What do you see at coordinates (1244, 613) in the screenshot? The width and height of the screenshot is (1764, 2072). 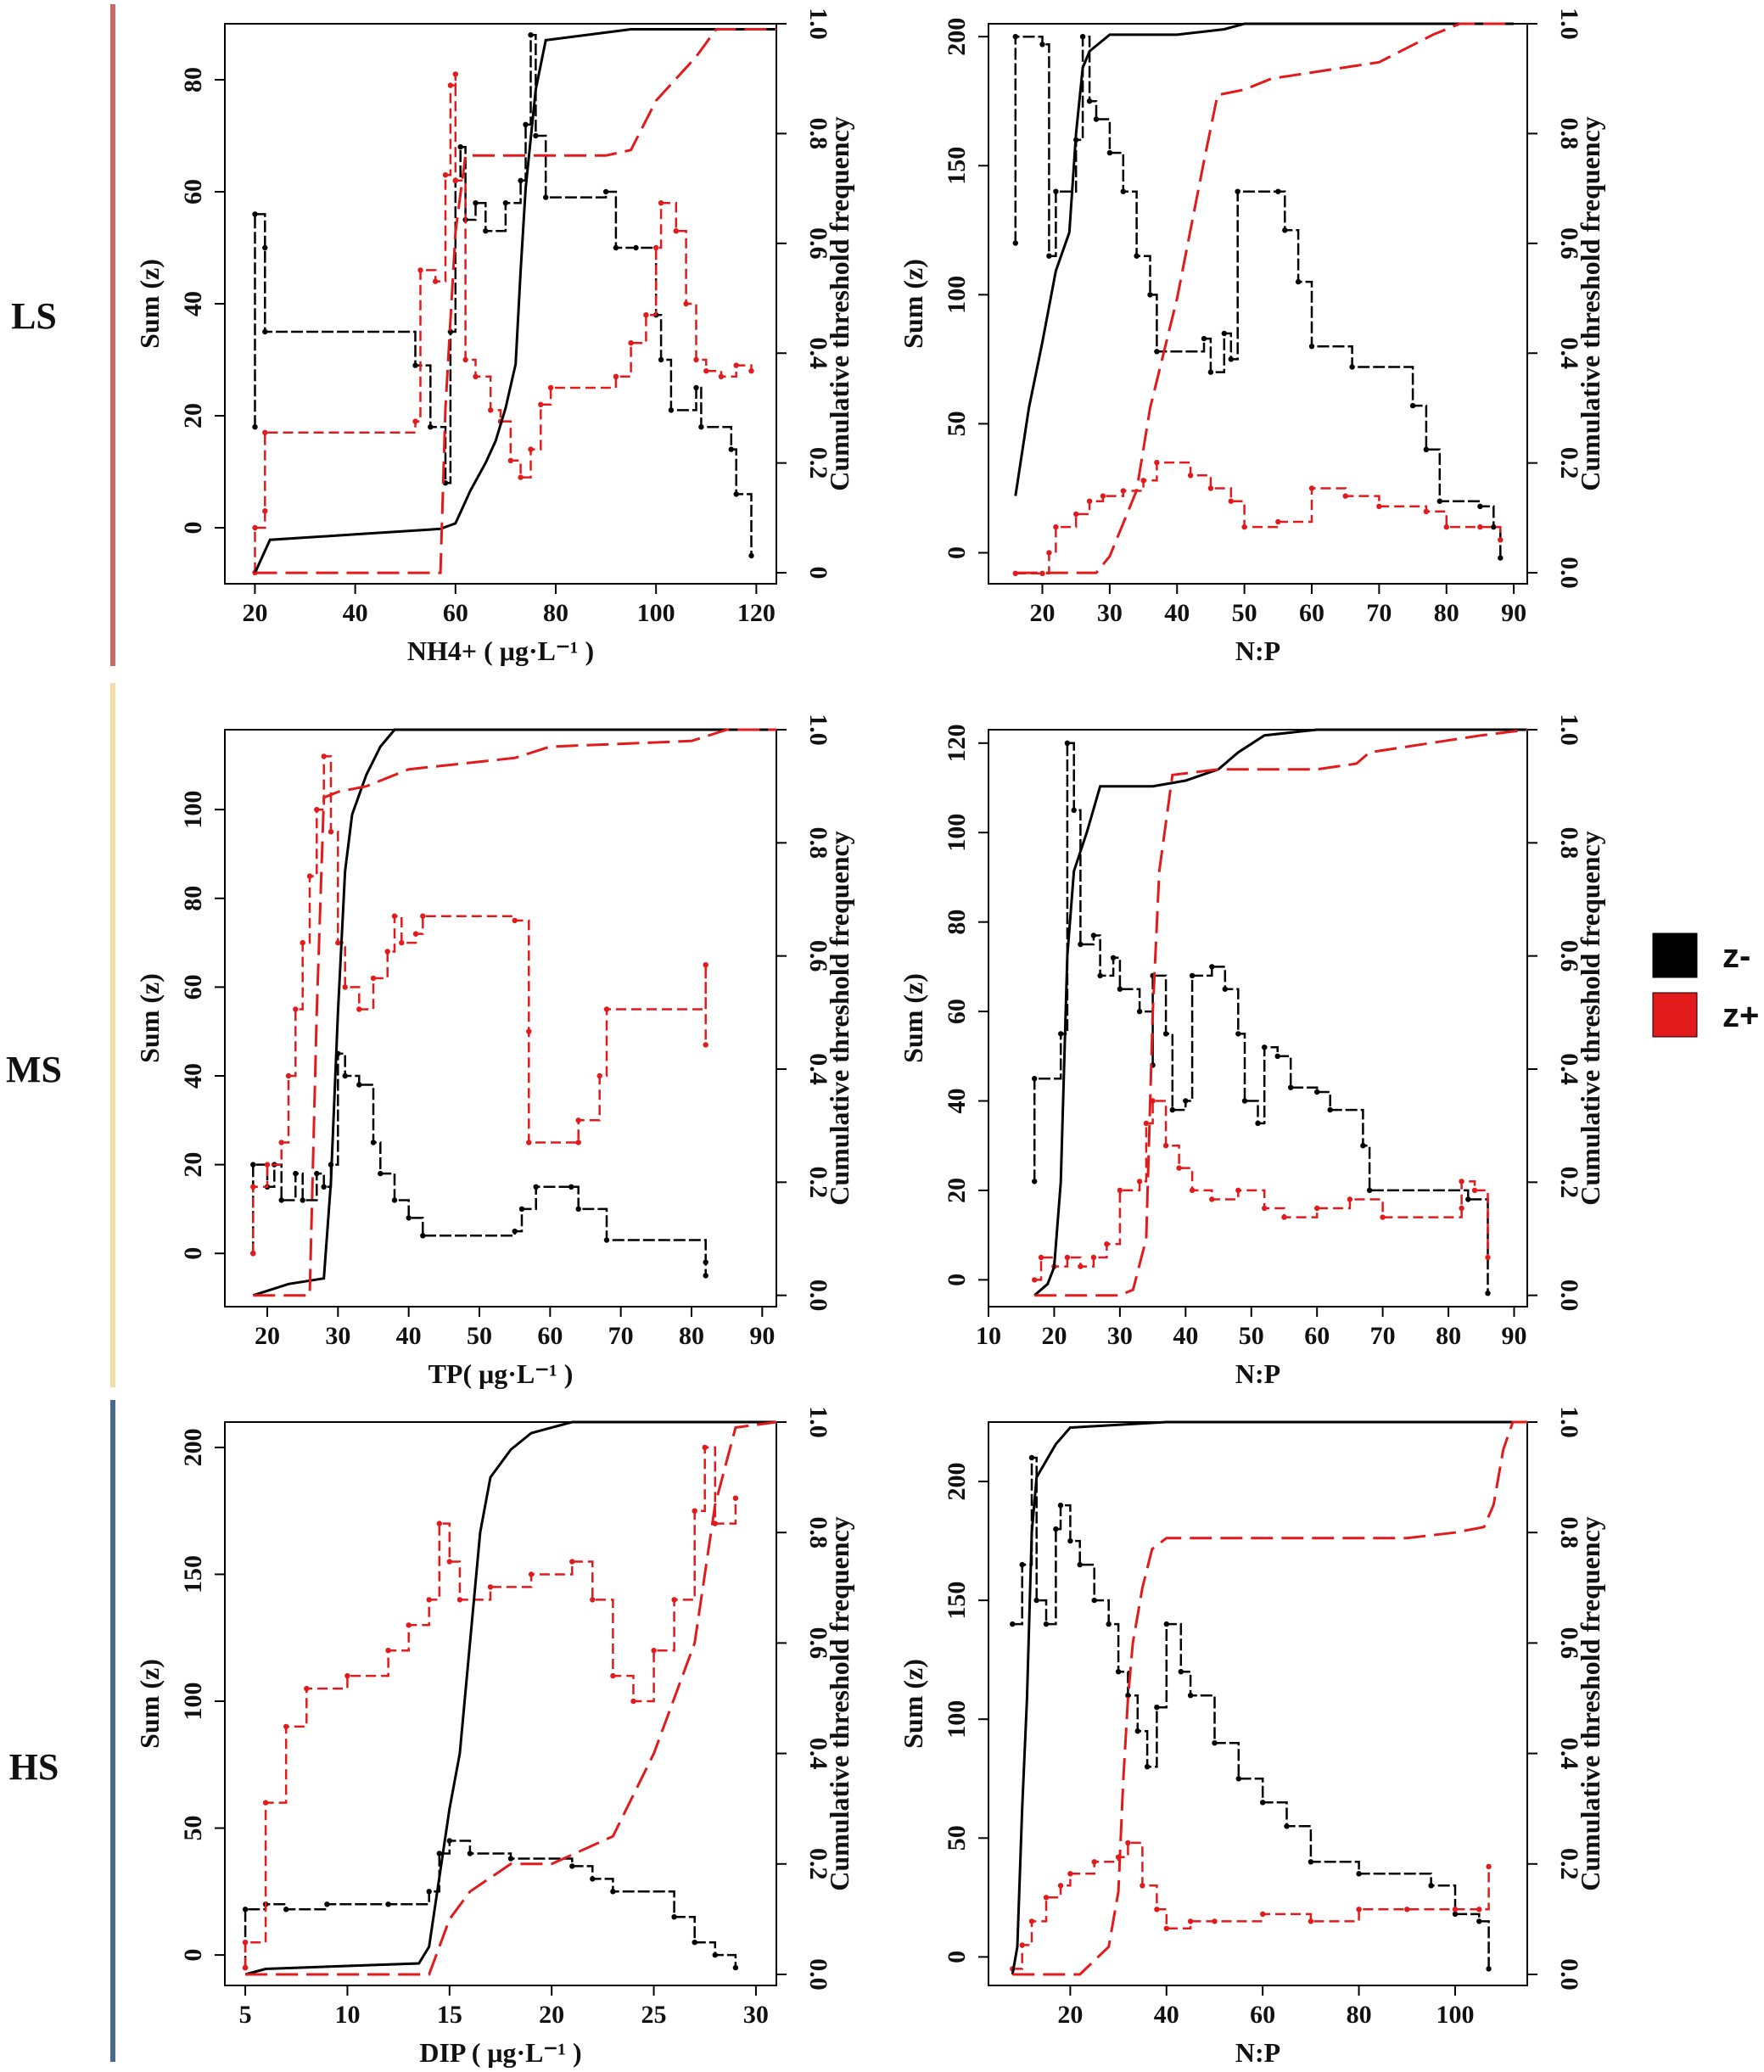 I see `x-tick-label: 50` at bounding box center [1244, 613].